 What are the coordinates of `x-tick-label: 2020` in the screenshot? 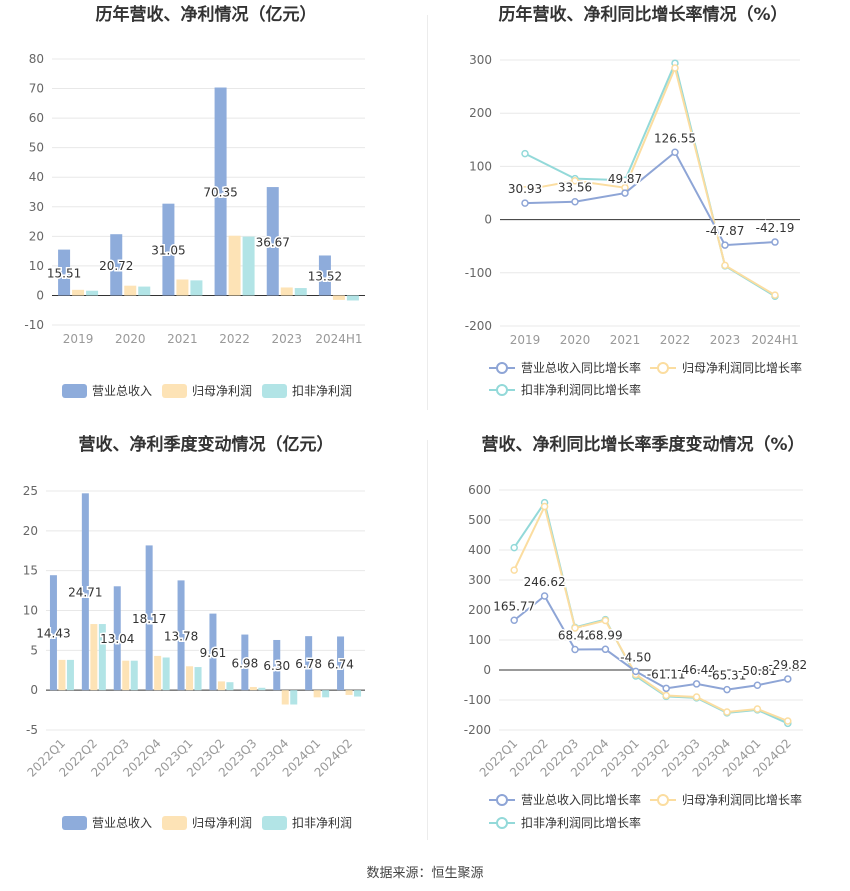 It's located at (130, 339).